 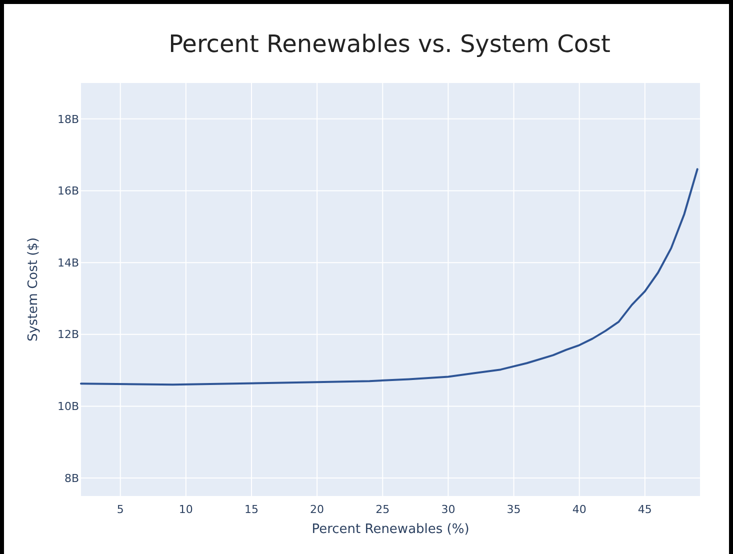 What do you see at coordinates (68, 407) in the screenshot?
I see `y-tick-label: 10B` at bounding box center [68, 407].